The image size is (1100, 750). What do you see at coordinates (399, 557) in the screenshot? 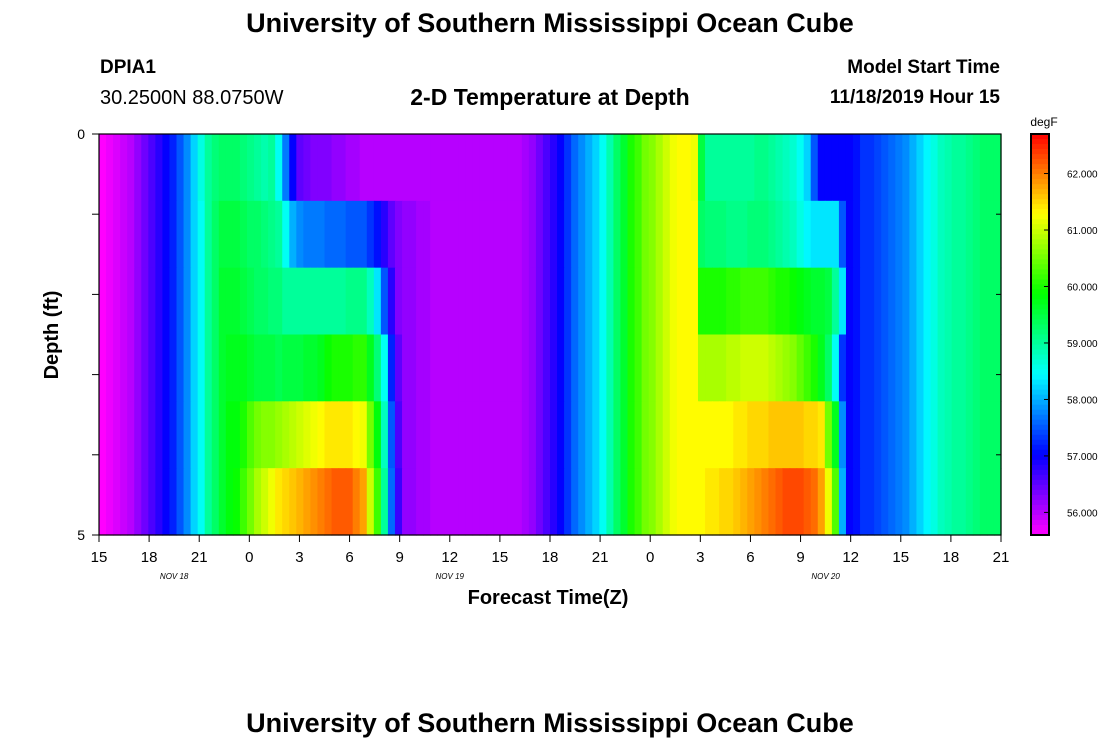
I see `x-tick-label: 9` at bounding box center [399, 557].